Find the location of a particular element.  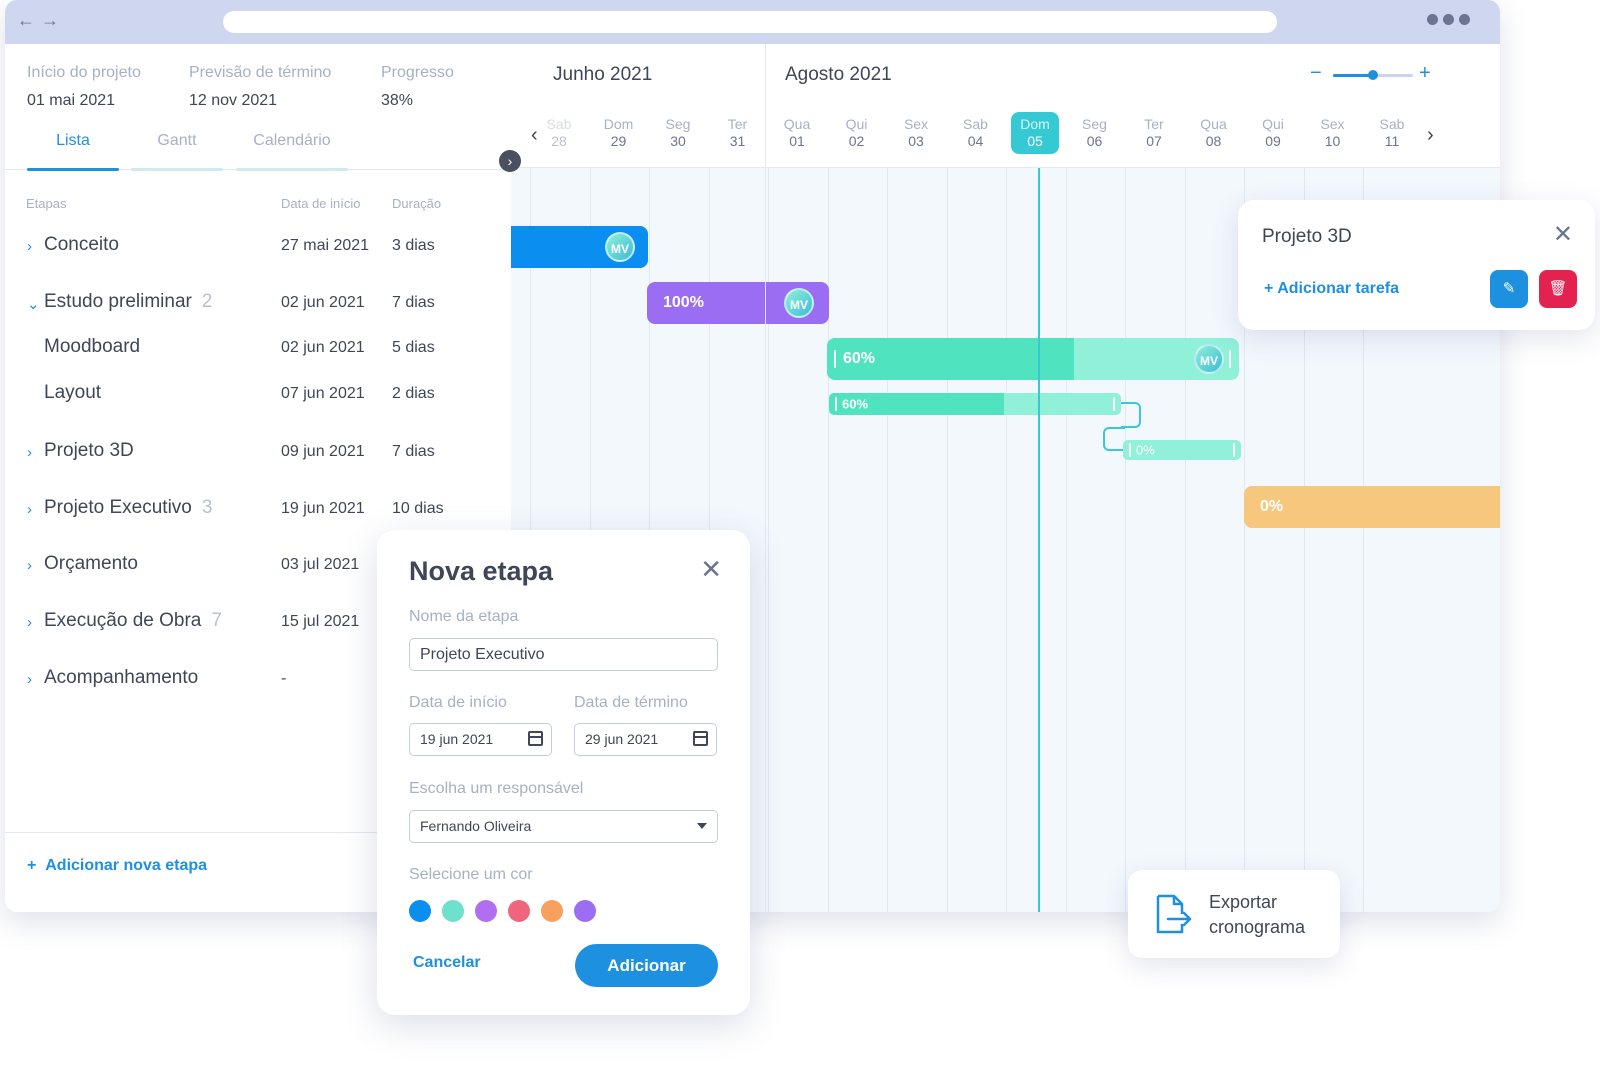

month-separator is located at coordinates (765, 478).